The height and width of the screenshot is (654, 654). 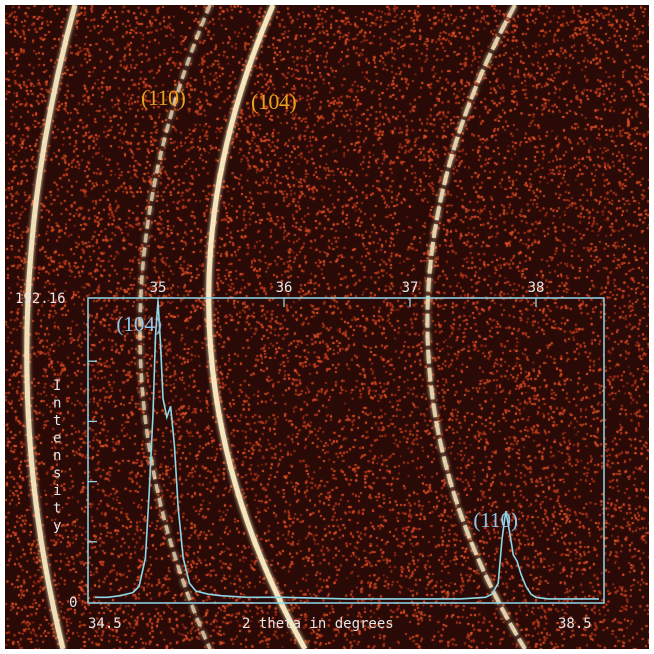 What do you see at coordinates (274, 101) in the screenshot?
I see `ring-label-104: (104)` at bounding box center [274, 101].